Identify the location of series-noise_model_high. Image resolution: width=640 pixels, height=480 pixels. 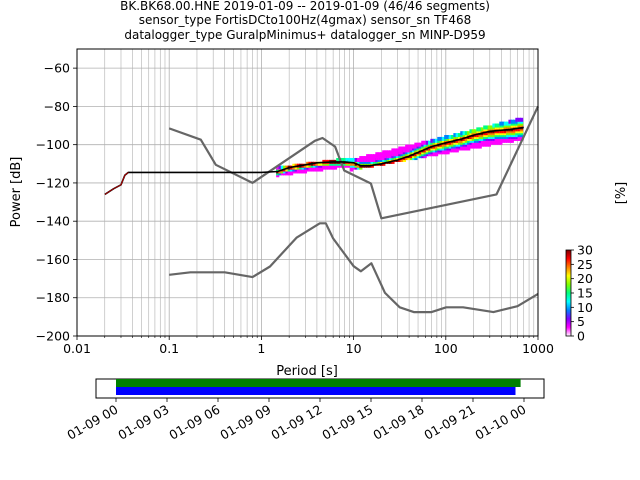
(353, 162).